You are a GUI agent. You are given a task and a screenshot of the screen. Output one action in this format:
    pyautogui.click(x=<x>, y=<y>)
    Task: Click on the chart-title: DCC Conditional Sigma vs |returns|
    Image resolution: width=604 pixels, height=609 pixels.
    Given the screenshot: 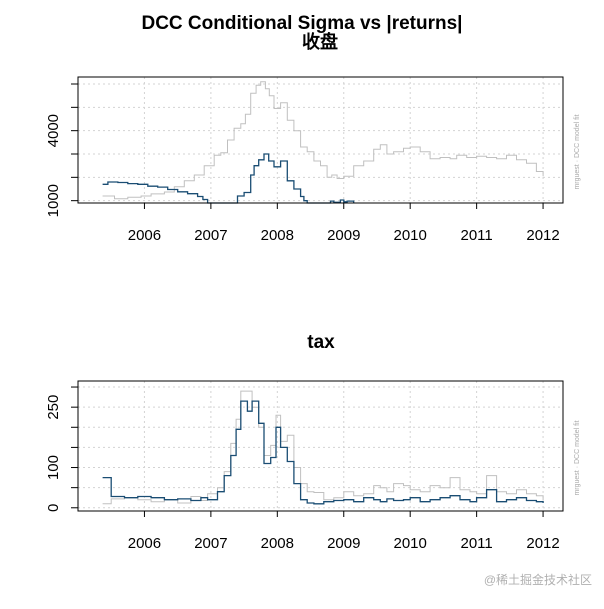 What is the action you would take?
    pyautogui.click(x=301, y=23)
    